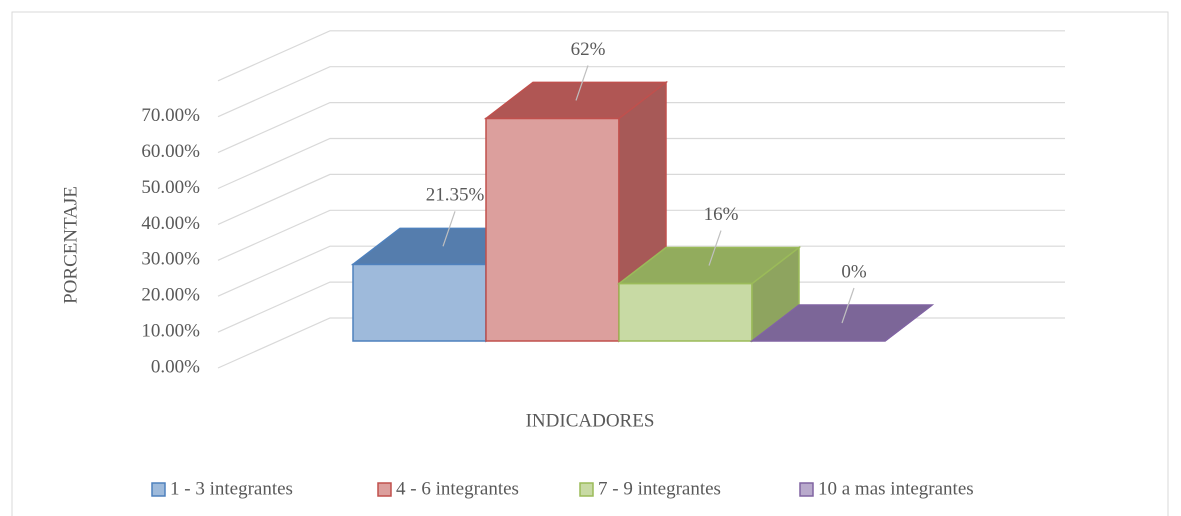 The height and width of the screenshot is (516, 1181). What do you see at coordinates (170, 295) in the screenshot?
I see `y-tick-label: 20.00%` at bounding box center [170, 295].